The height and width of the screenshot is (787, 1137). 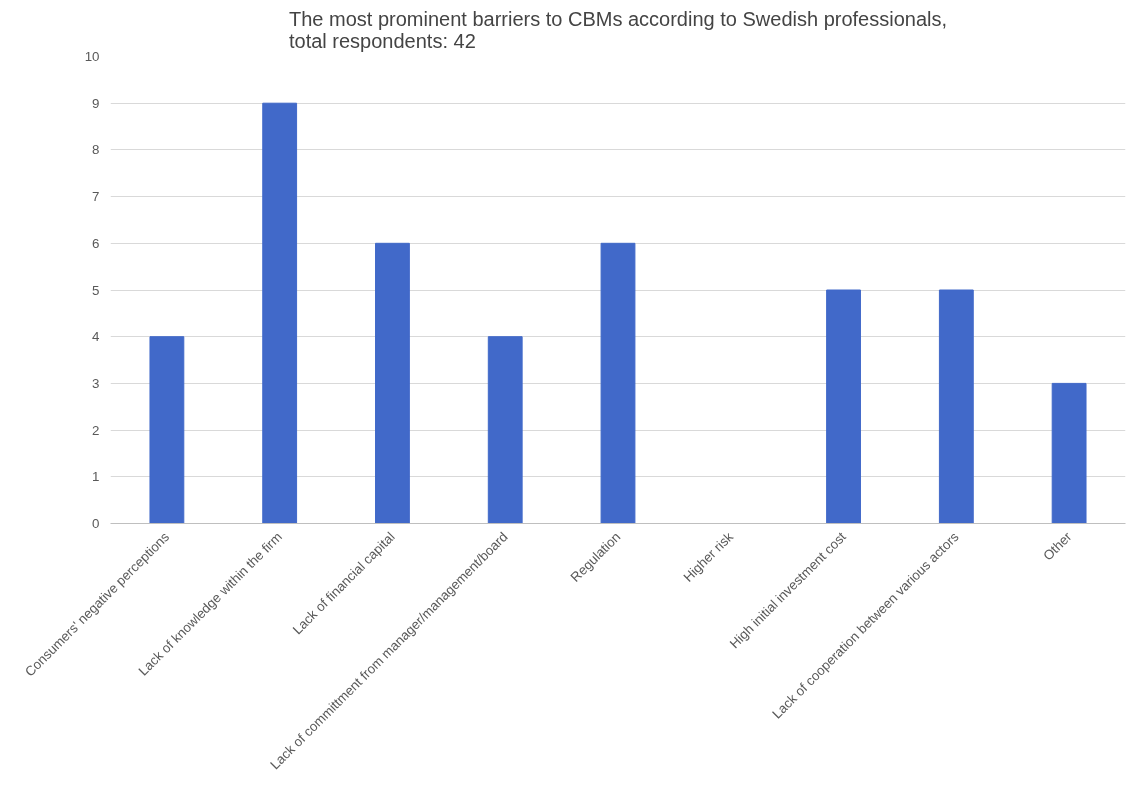 What do you see at coordinates (96, 430) in the screenshot?
I see `y-tick-label: 2` at bounding box center [96, 430].